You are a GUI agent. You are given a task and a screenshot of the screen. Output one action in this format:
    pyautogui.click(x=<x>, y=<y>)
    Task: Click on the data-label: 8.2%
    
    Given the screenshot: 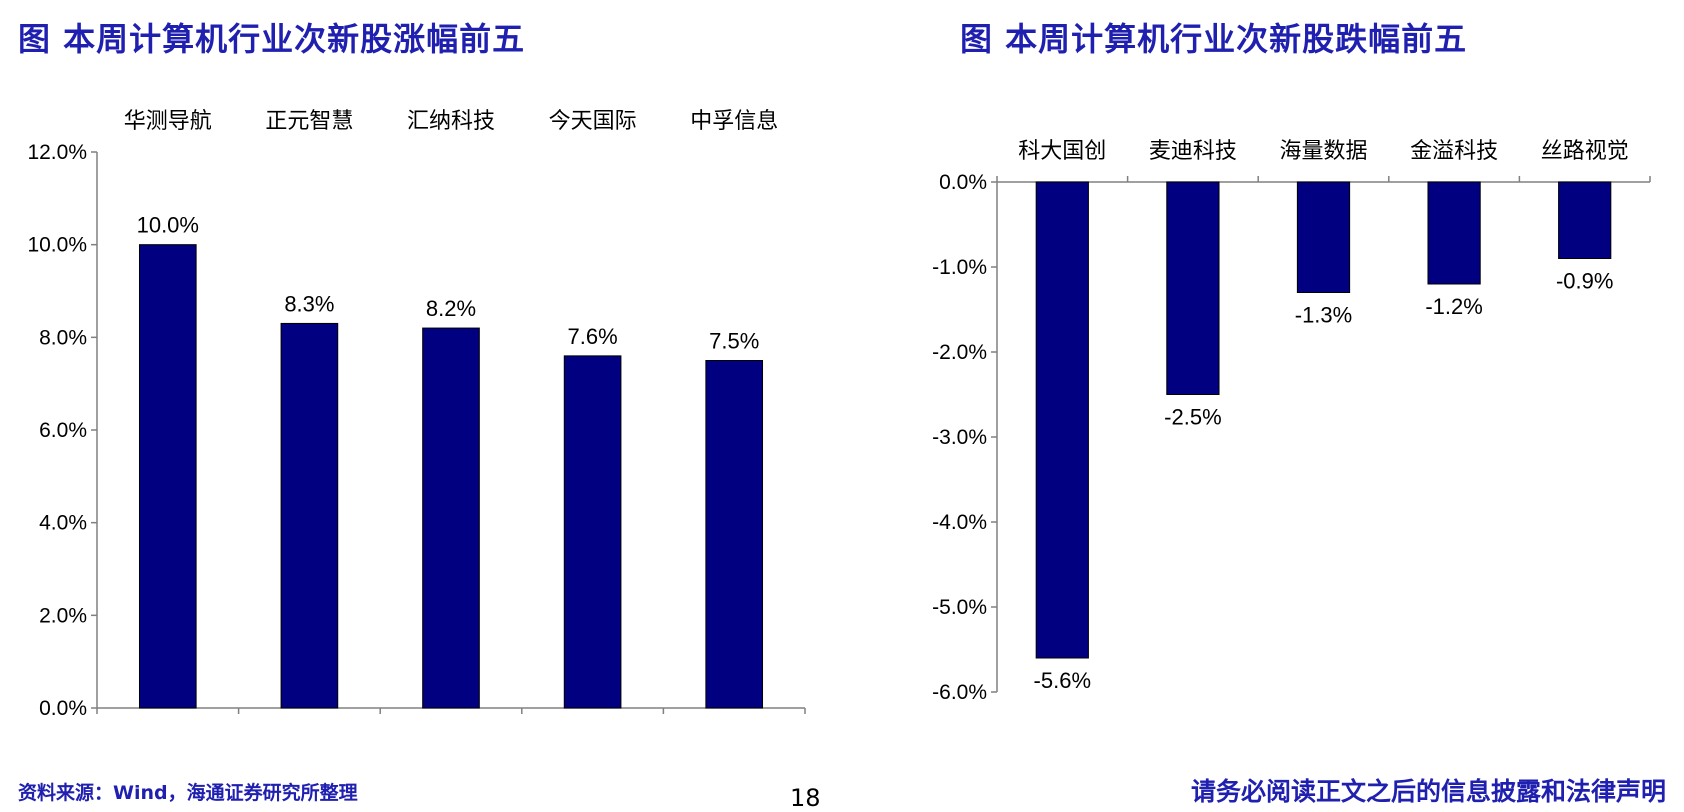 What is the action you would take?
    pyautogui.click(x=451, y=308)
    